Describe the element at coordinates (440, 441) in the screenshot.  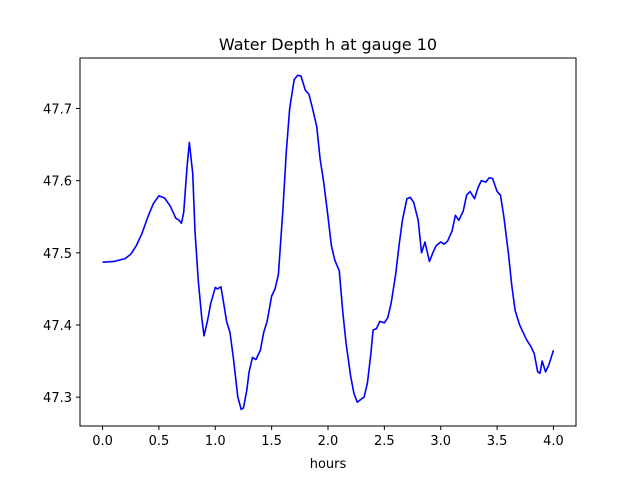
I see `x-tick-label: 3.0` at that location.